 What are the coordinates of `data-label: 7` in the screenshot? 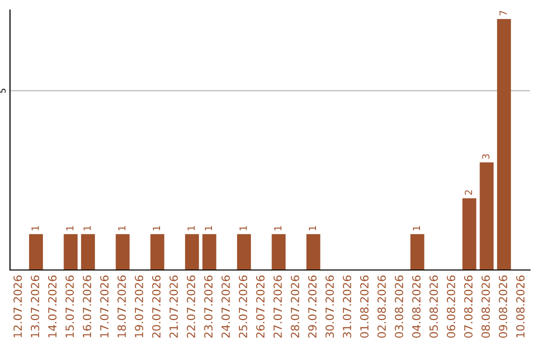 It's located at (503, 13).